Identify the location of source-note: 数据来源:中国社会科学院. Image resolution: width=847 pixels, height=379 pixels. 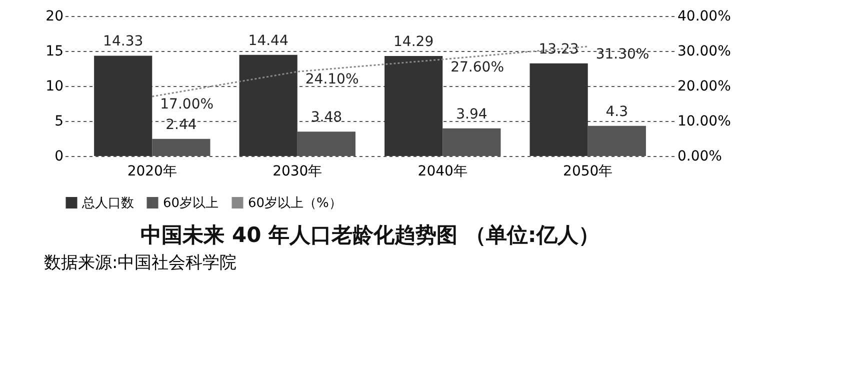
(141, 263).